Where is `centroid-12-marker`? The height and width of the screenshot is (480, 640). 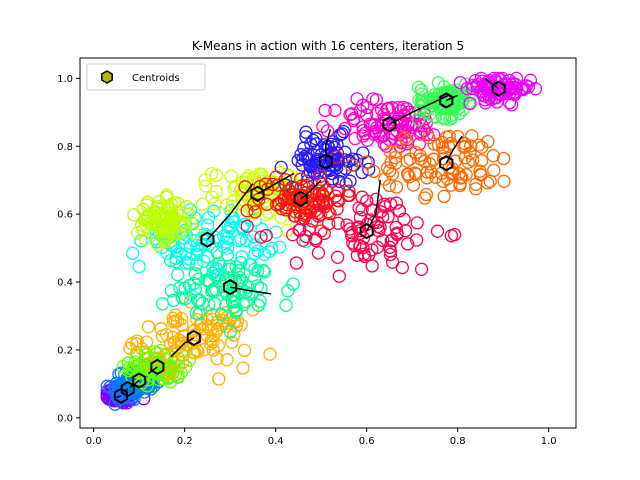 centroid-12-marker is located at coordinates (446, 163).